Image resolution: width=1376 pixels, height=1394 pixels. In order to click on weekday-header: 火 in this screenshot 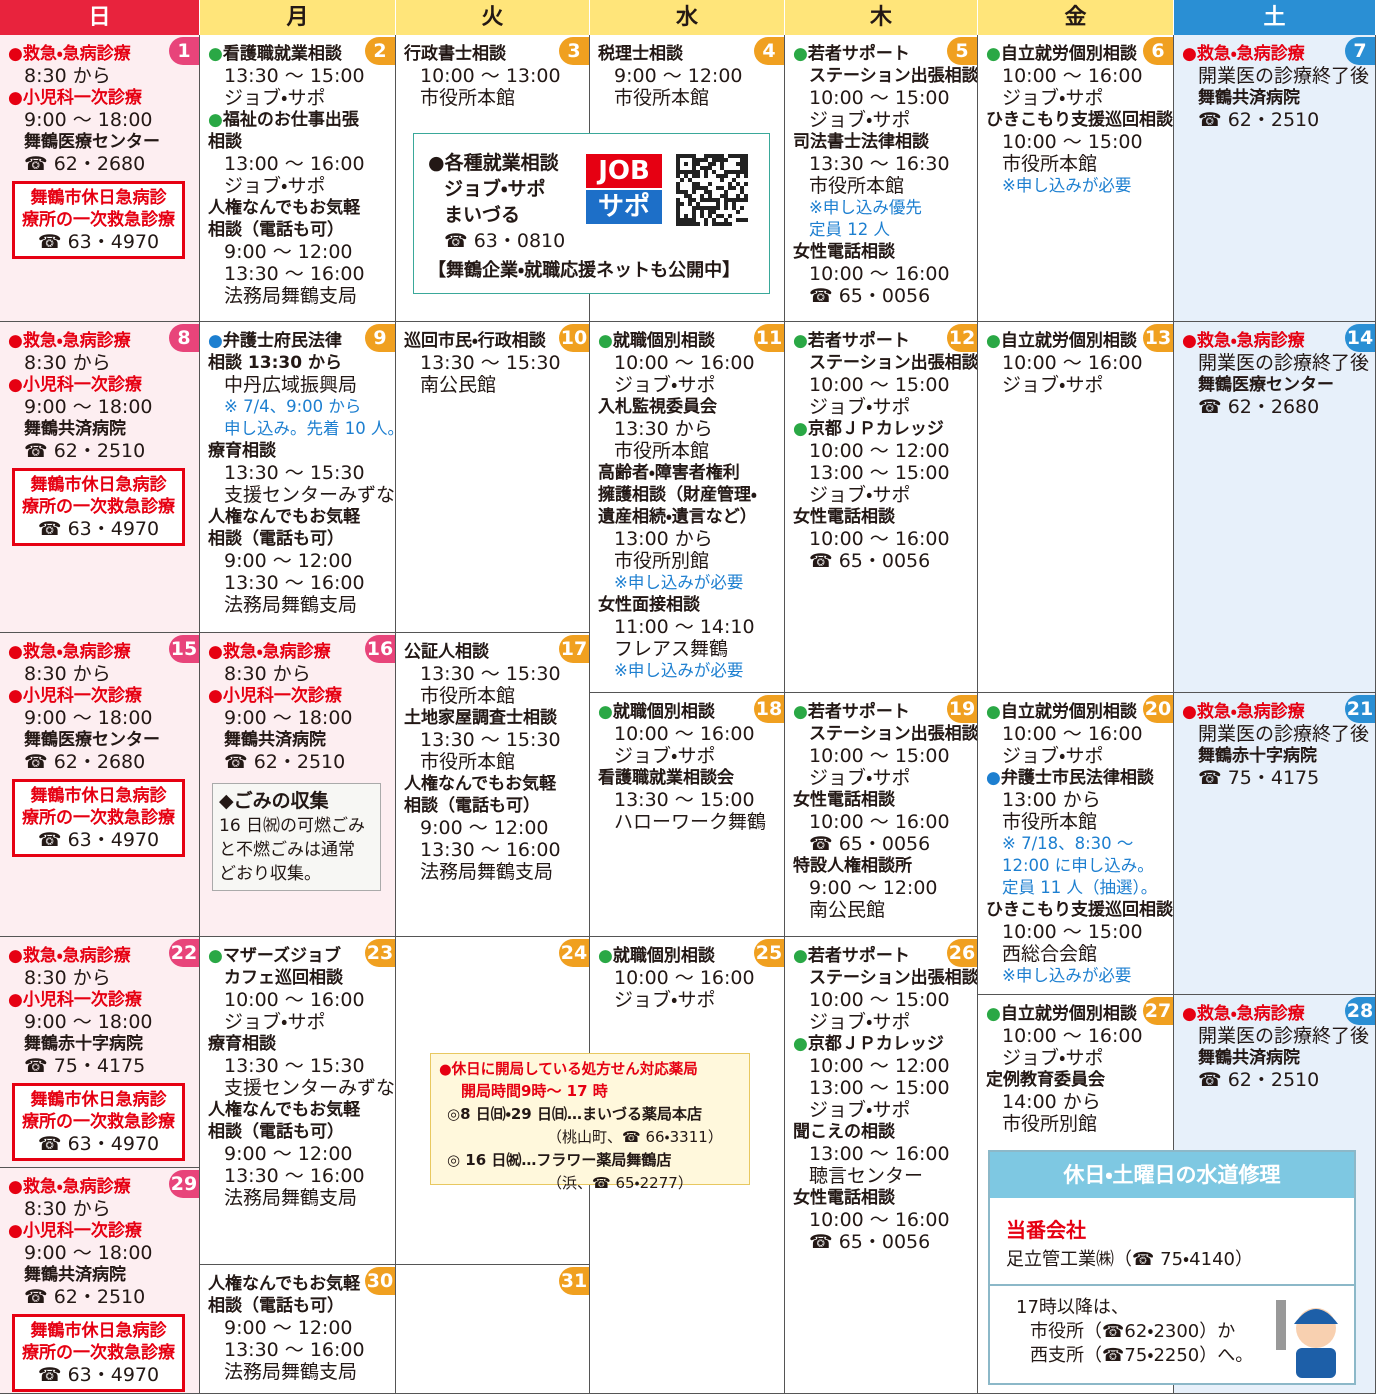, I will do `click(493, 17)`.